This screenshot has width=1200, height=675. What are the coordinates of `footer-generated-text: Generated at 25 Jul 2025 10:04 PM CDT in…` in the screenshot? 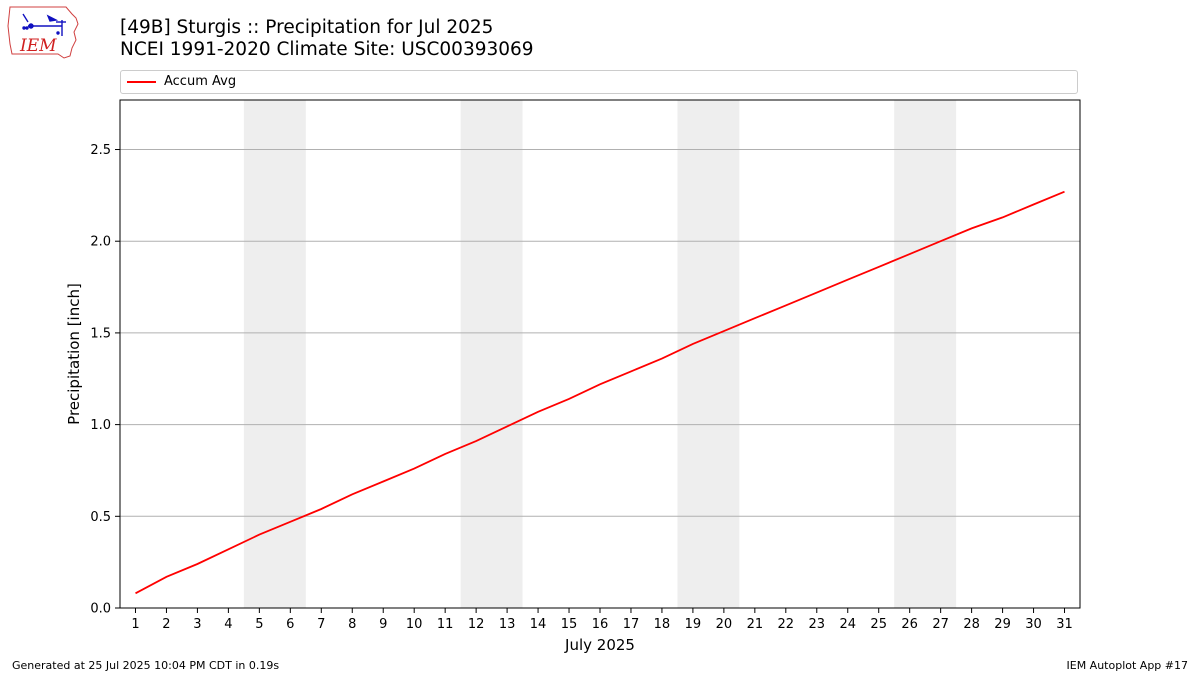 It's located at (146, 665).